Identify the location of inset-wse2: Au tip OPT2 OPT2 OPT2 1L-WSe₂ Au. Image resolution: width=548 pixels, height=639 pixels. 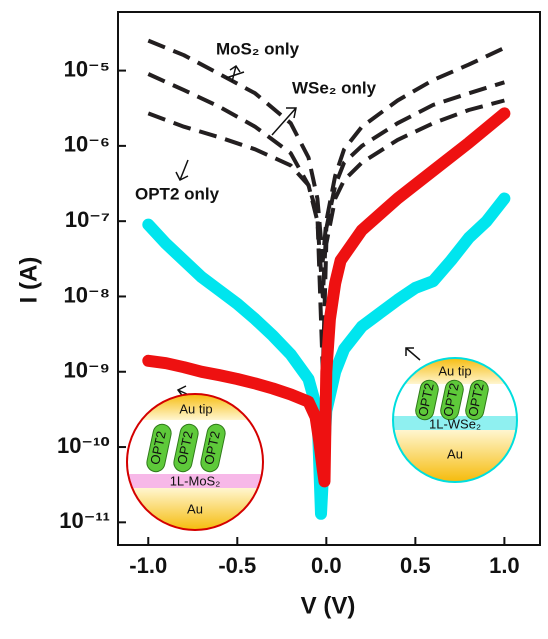
(455, 420).